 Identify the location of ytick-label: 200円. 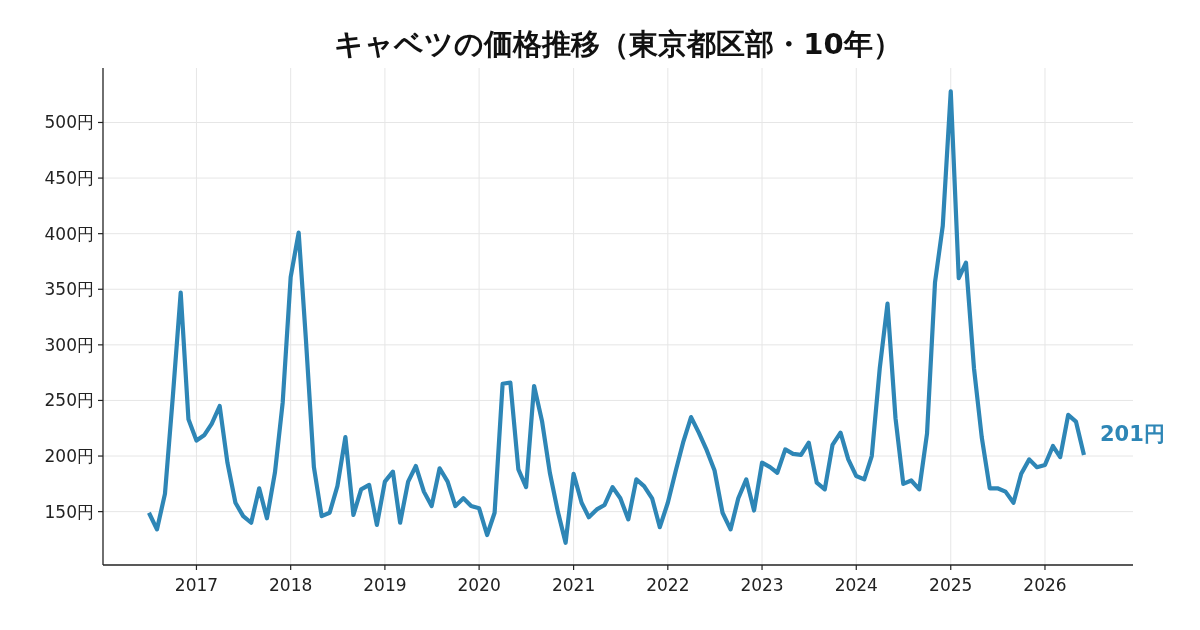
(69, 456).